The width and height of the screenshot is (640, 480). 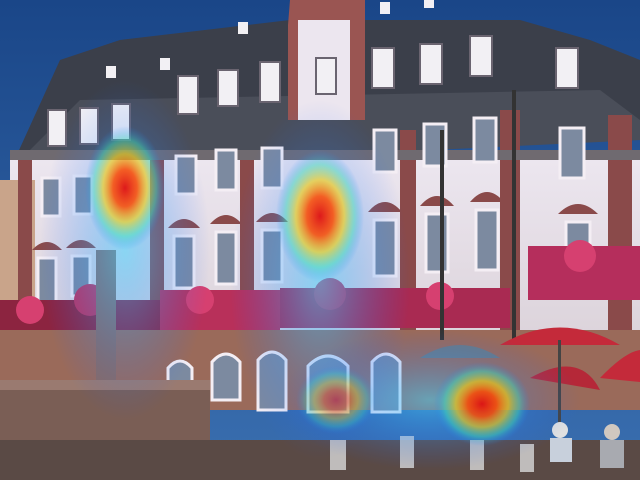 I want to click on small-roof-windows, so click(x=270, y=39).